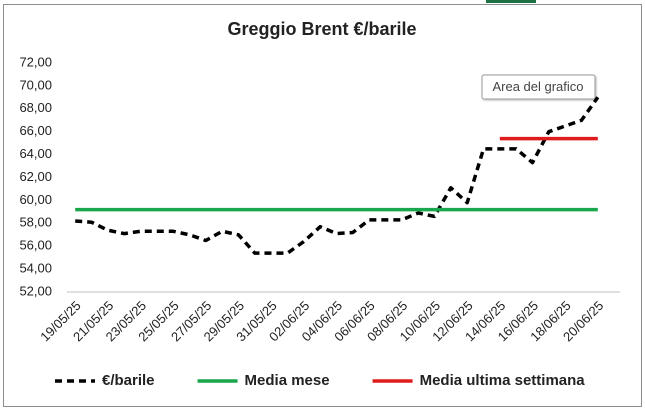 The width and height of the screenshot is (645, 411). Describe the element at coordinates (35, 84) in the screenshot. I see `y-tick-label: 70,00` at that location.